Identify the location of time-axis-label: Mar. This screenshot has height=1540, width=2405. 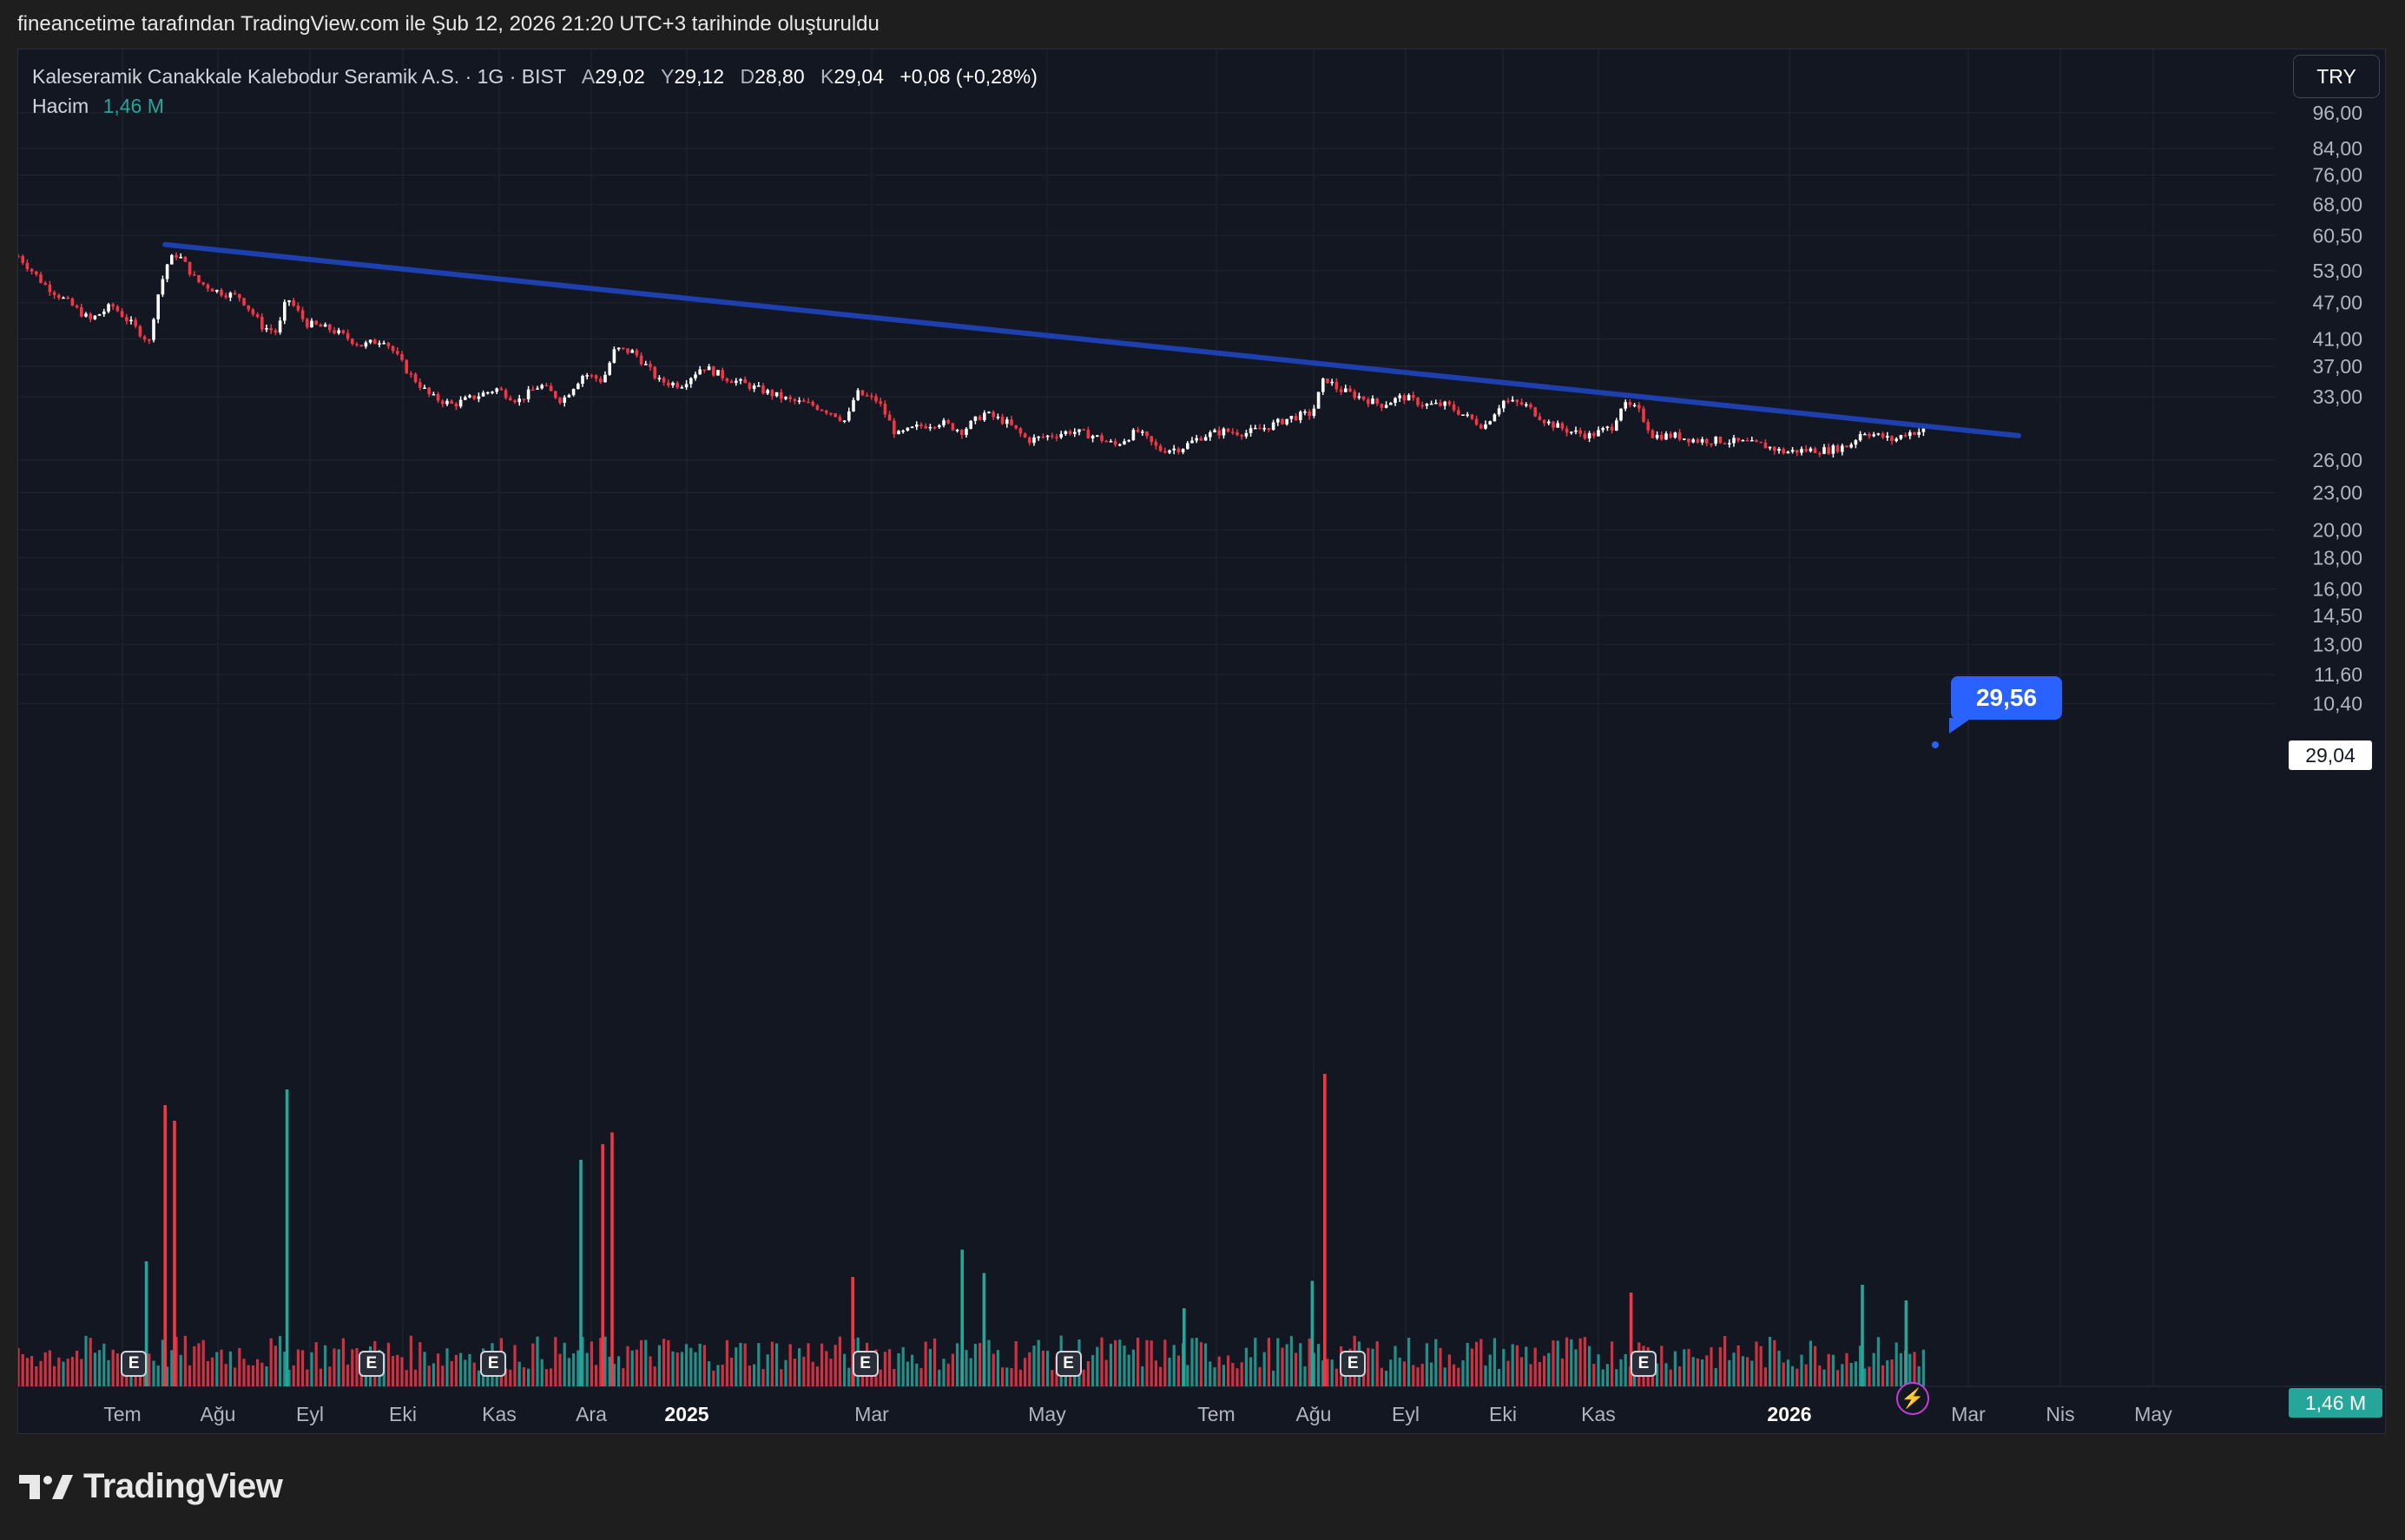
(871, 1414).